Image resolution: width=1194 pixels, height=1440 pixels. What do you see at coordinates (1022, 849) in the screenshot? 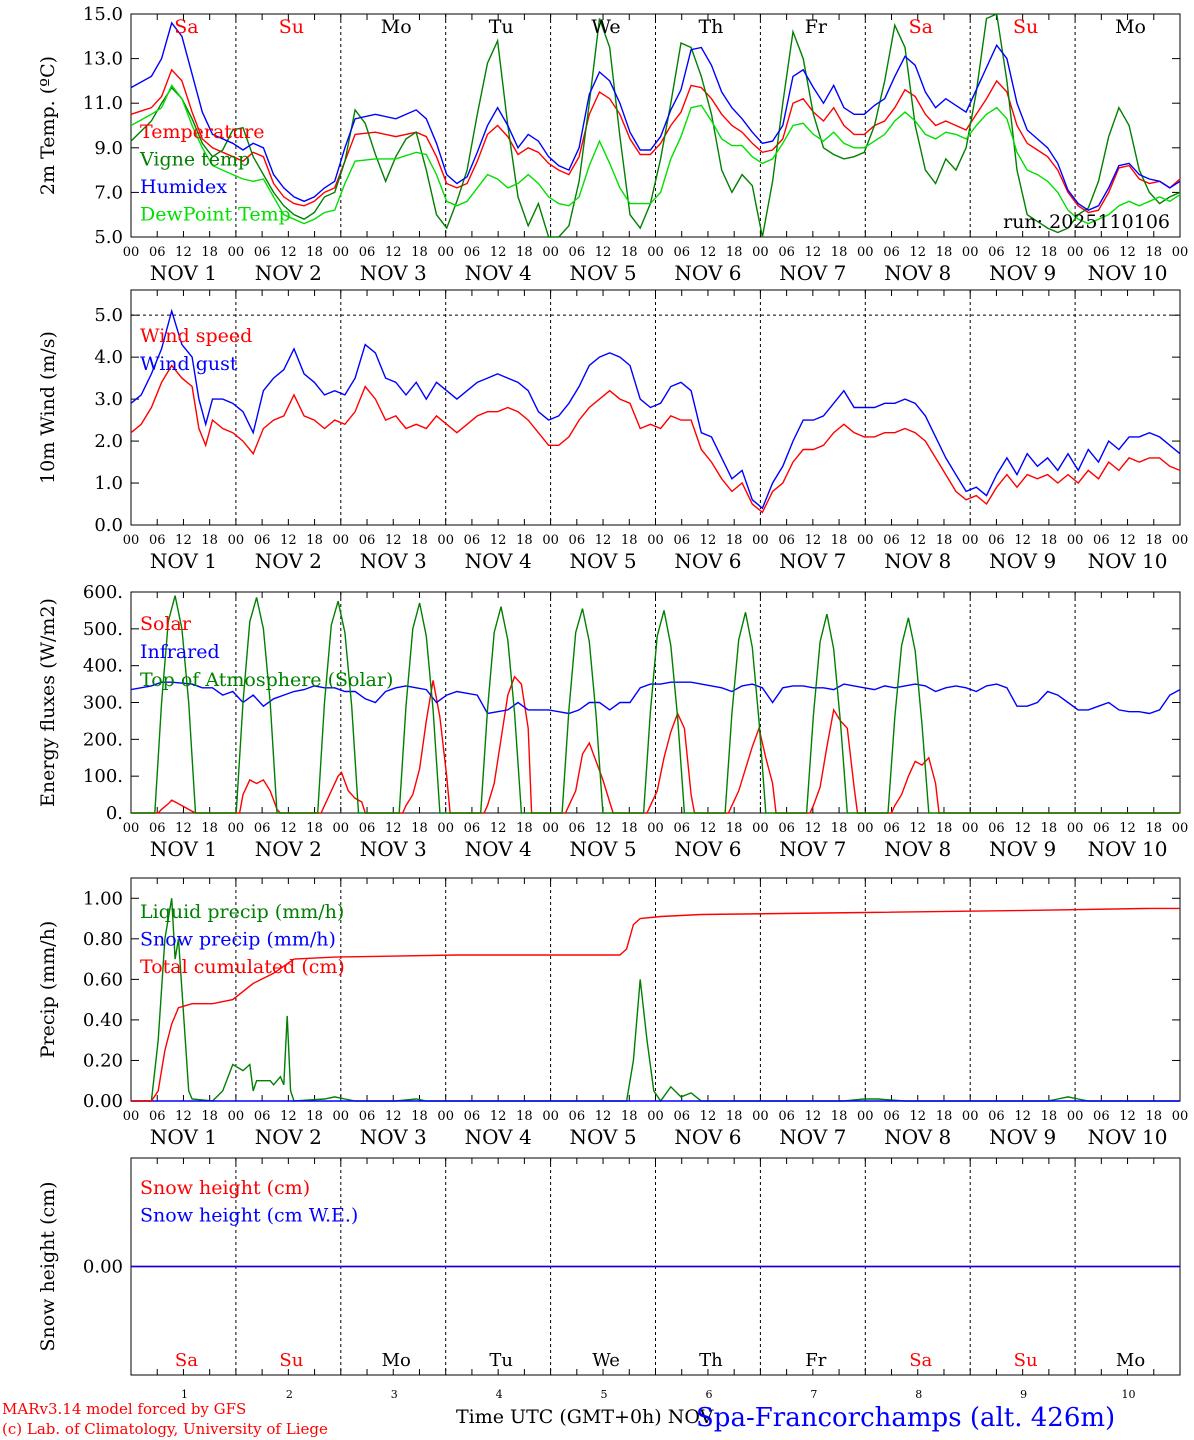
I see `date-label: NOV 9` at bounding box center [1022, 849].